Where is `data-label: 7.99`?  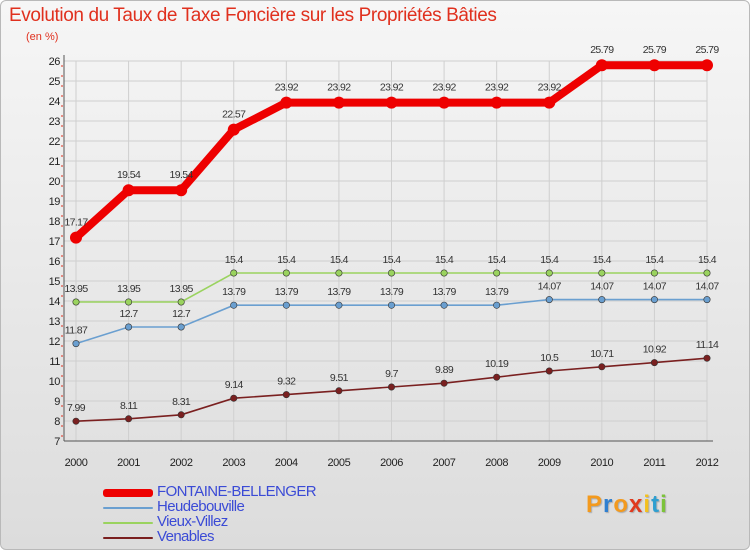
data-label: 7.99 is located at coordinates (76, 408).